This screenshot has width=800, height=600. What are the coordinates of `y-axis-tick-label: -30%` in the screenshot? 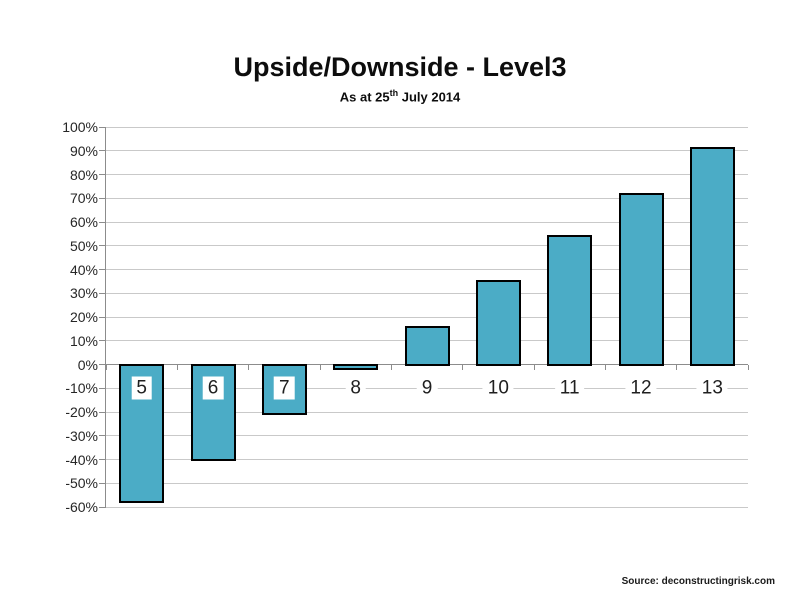 It's located at (81, 435).